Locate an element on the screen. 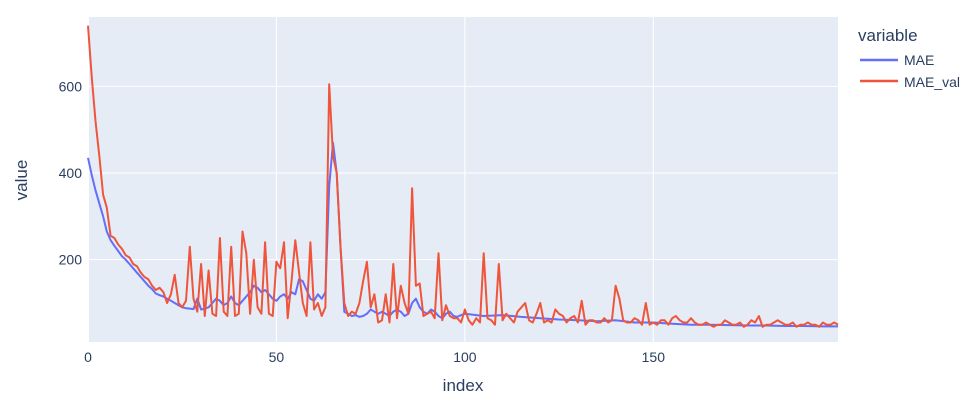 This screenshot has height=402, width=970. y-tick-label: 200 is located at coordinates (71, 260).